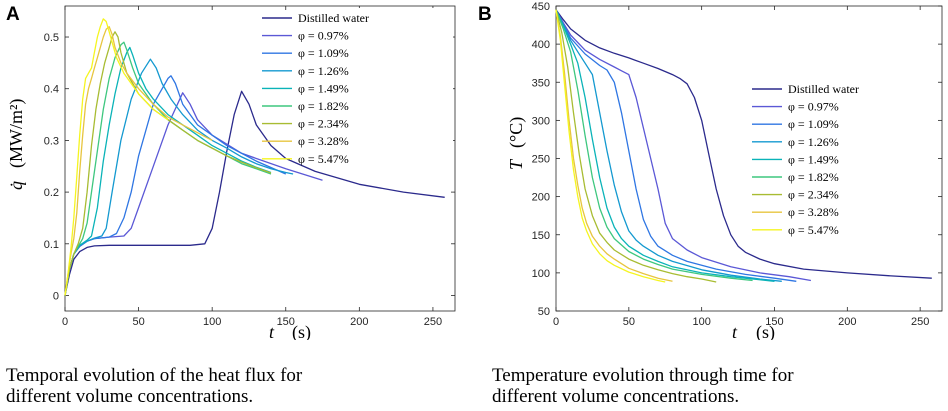  Describe the element at coordinates (541, 83) in the screenshot. I see `chartB-ytick-label: 350` at that location.